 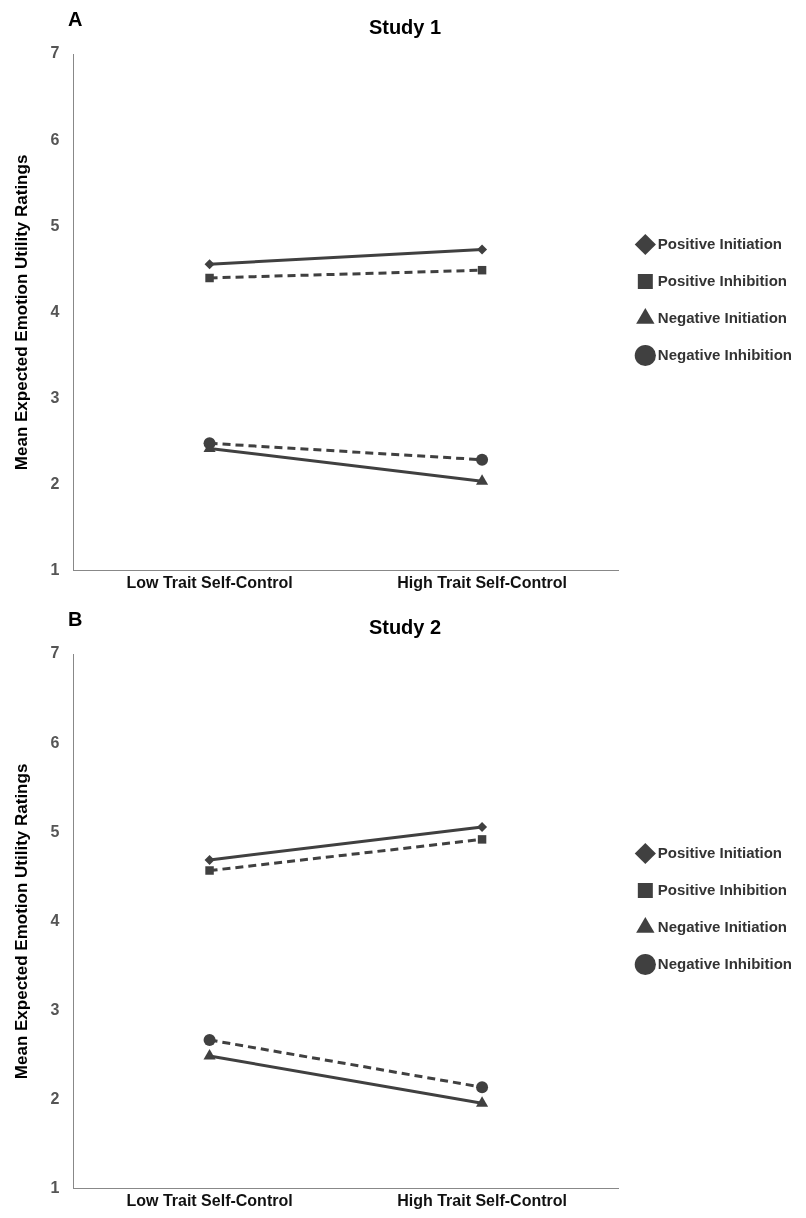 What do you see at coordinates (405, 26) in the screenshot?
I see `chart-title: Study 1` at bounding box center [405, 26].